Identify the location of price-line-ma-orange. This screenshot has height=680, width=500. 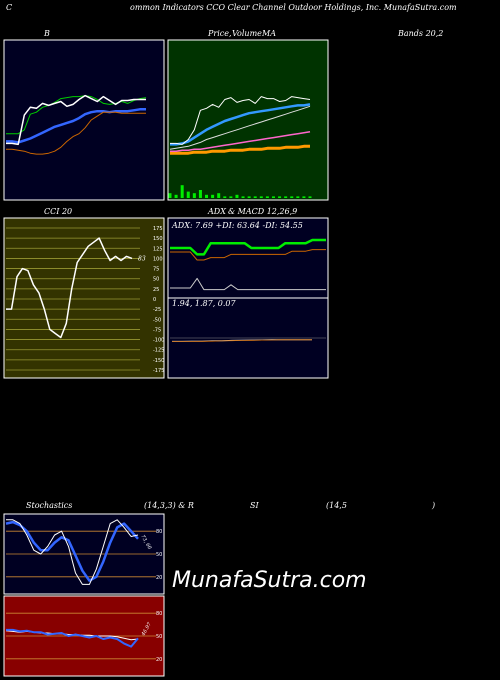
(240, 149).